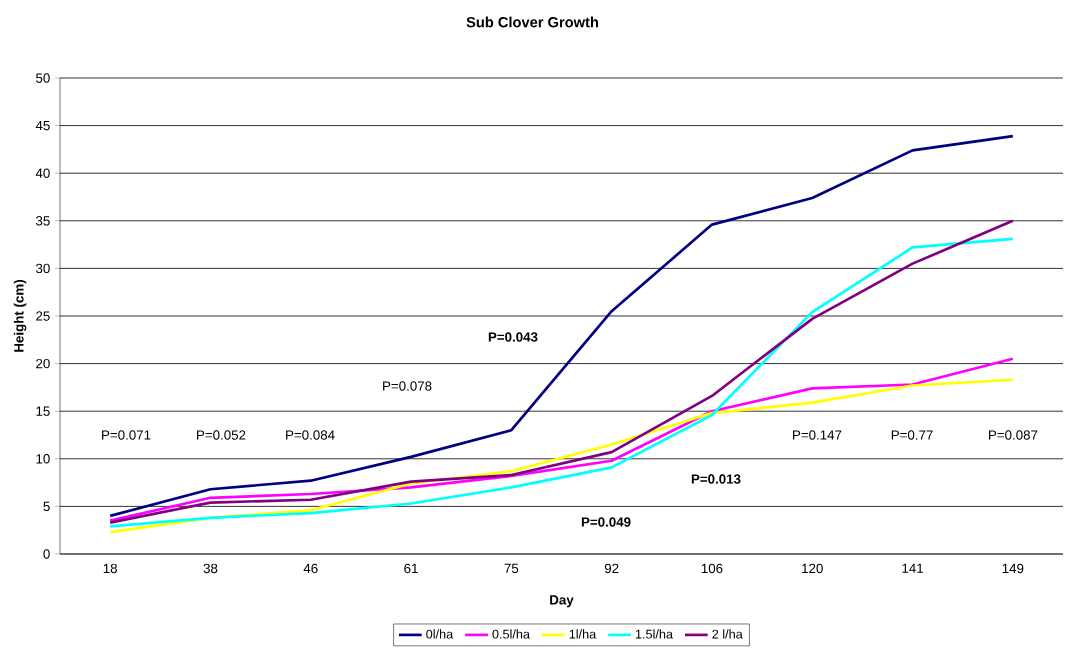  What do you see at coordinates (42, 125) in the screenshot?
I see `y-tick-label: 45` at bounding box center [42, 125].